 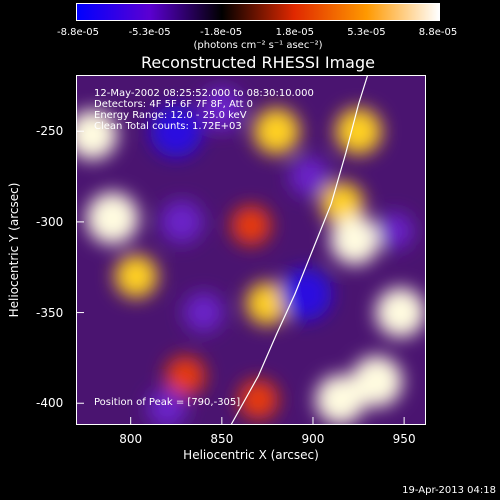 I want to click on clean-counts-info: Clean Total counts: 1.72E+03, so click(x=168, y=126).